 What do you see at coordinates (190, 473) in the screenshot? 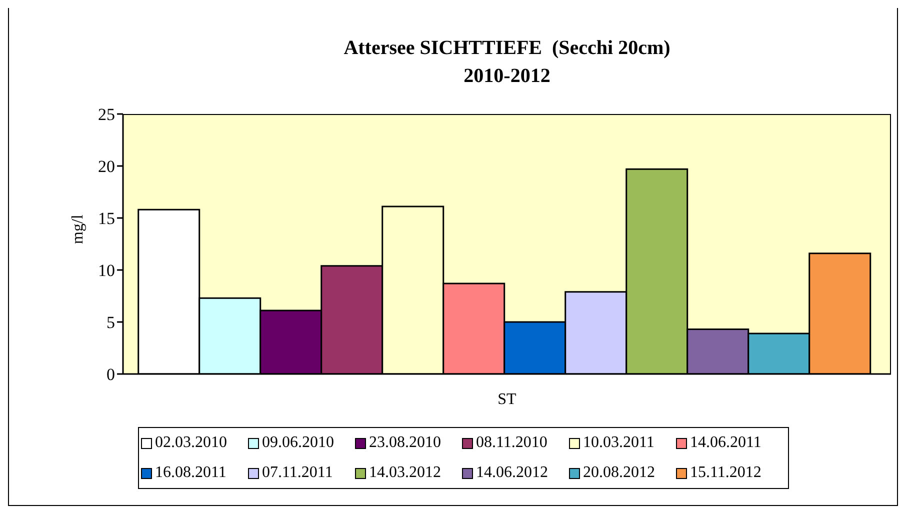
I see `legend-label: 16.08.2011` at bounding box center [190, 473].